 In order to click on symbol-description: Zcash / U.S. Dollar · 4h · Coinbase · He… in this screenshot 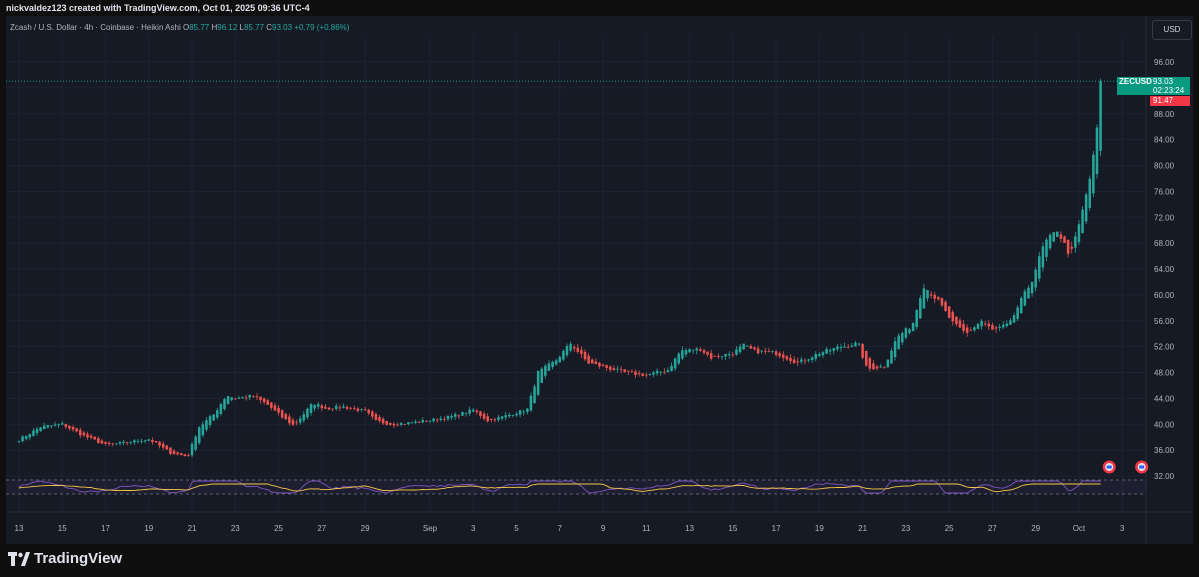, I will do `click(95, 27)`.